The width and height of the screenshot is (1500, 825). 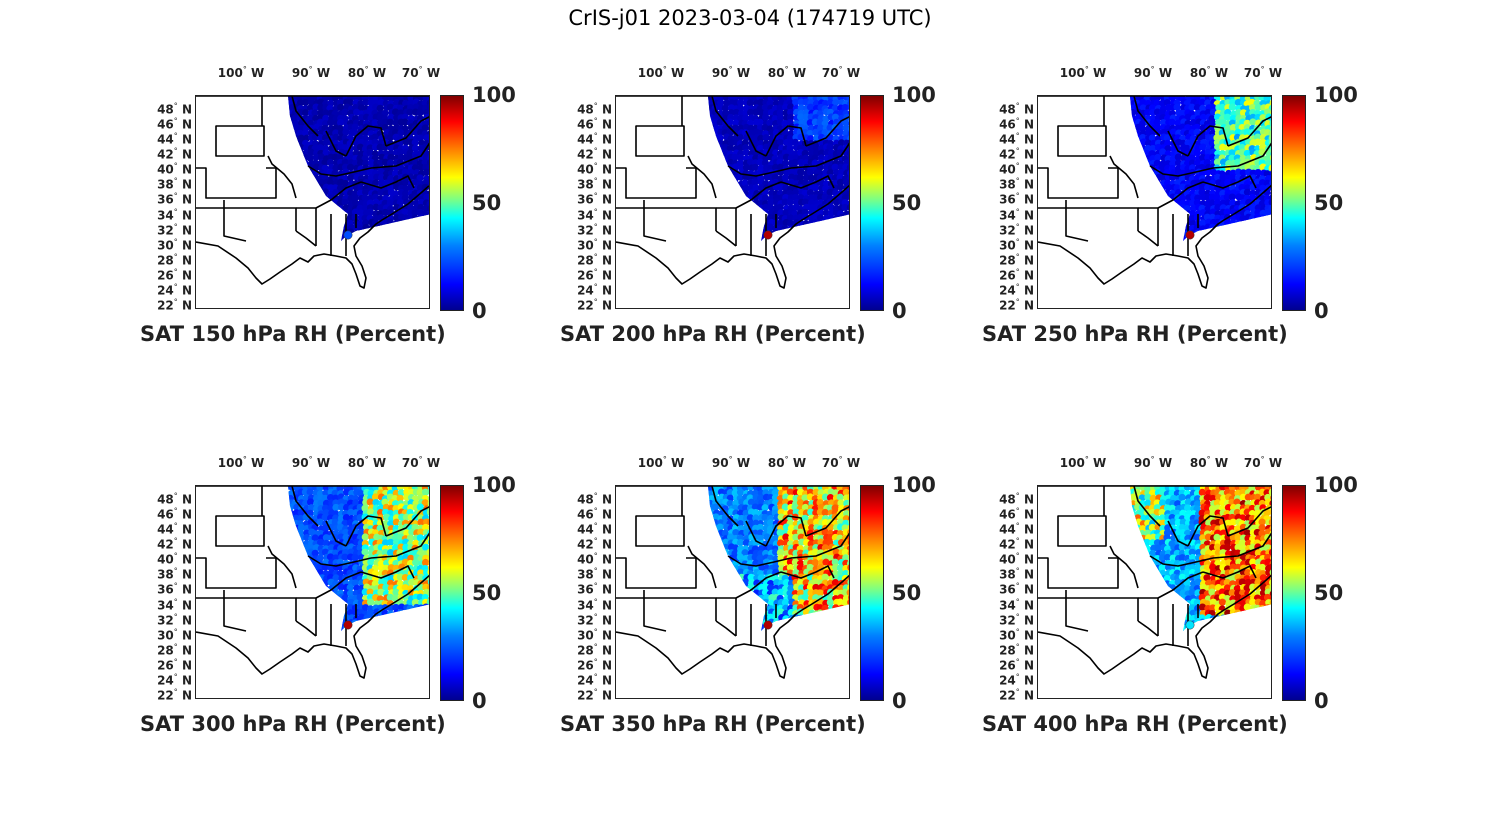 I want to click on lat-degree: 22, so click(x=1007, y=695).